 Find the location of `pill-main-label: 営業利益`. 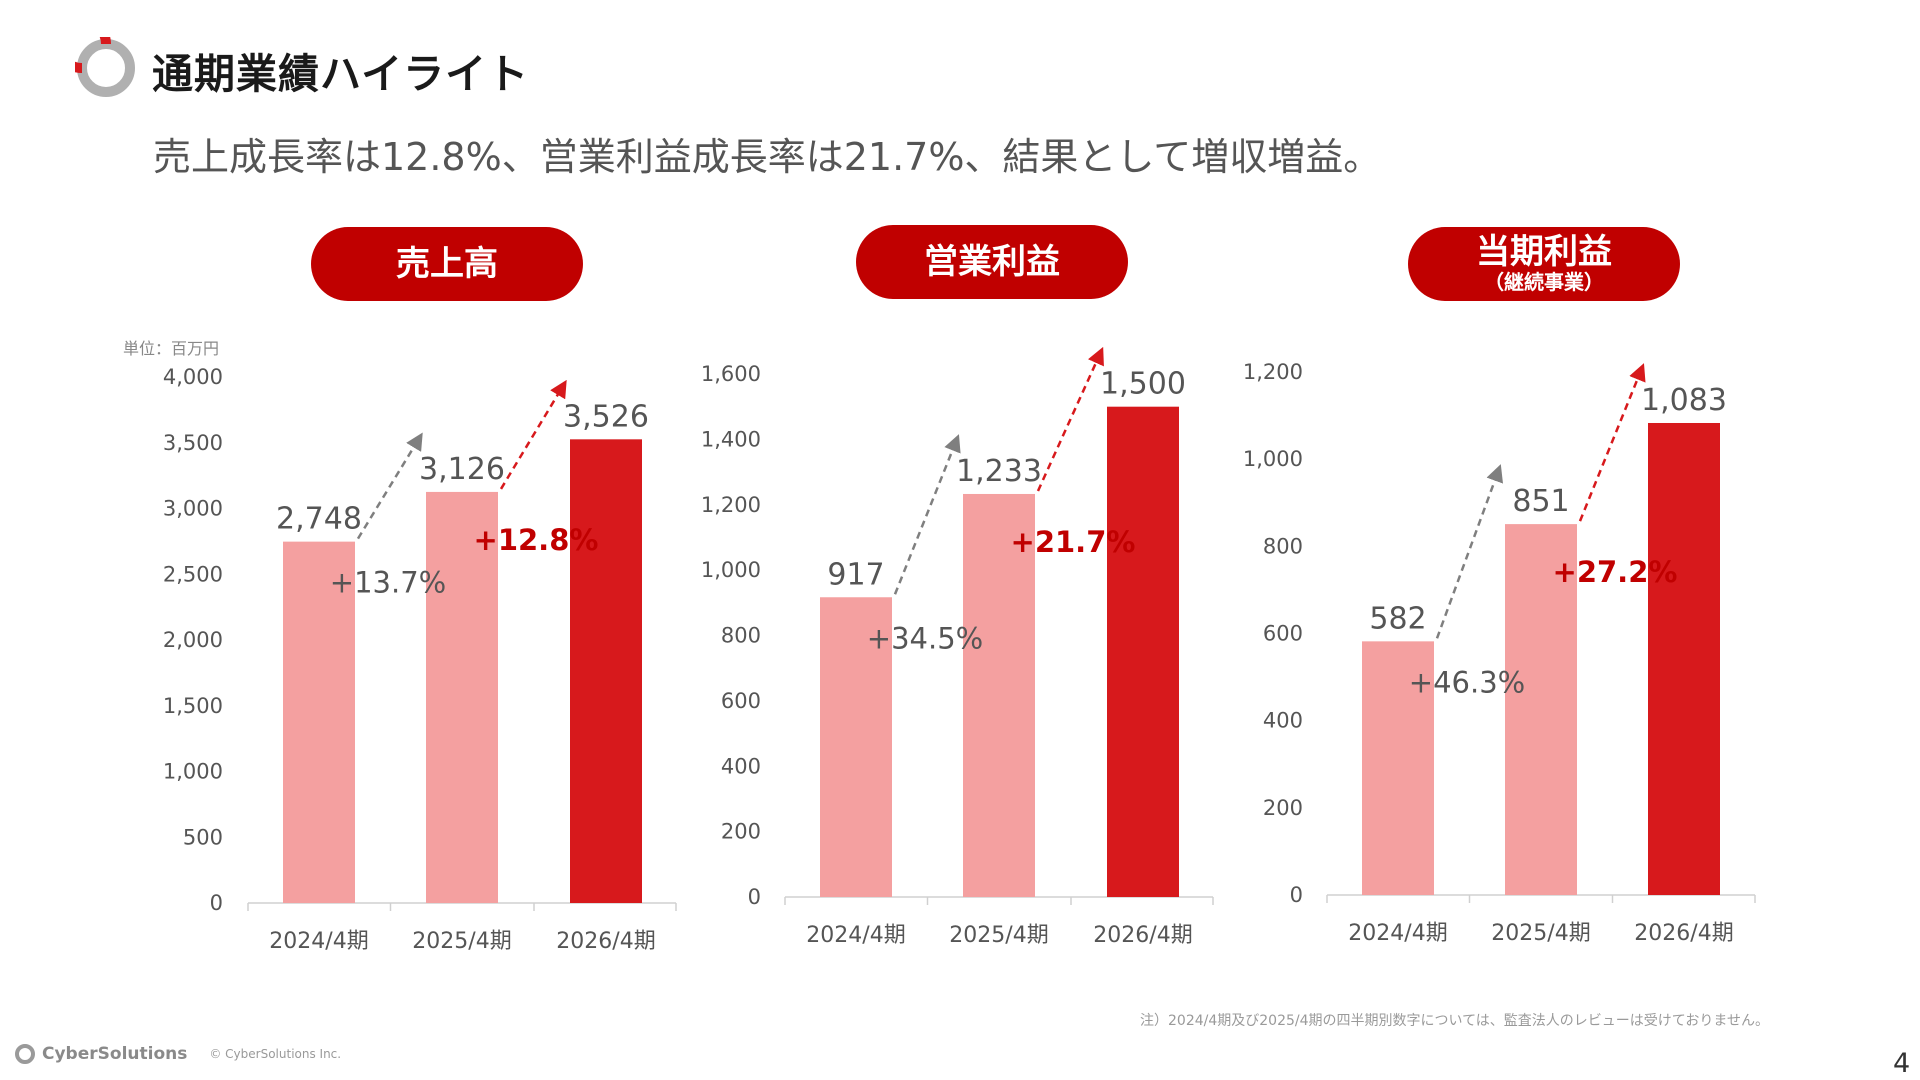

pill-main-label: 営業利益 is located at coordinates (992, 262).